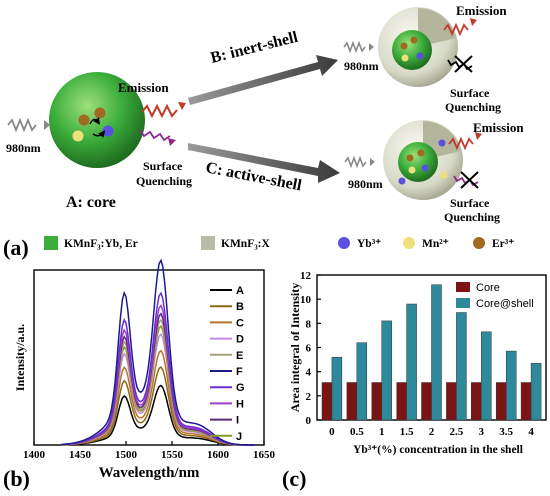  What do you see at coordinates (218, 455) in the screenshot?
I see `x-tick-label: 1600` at bounding box center [218, 455].